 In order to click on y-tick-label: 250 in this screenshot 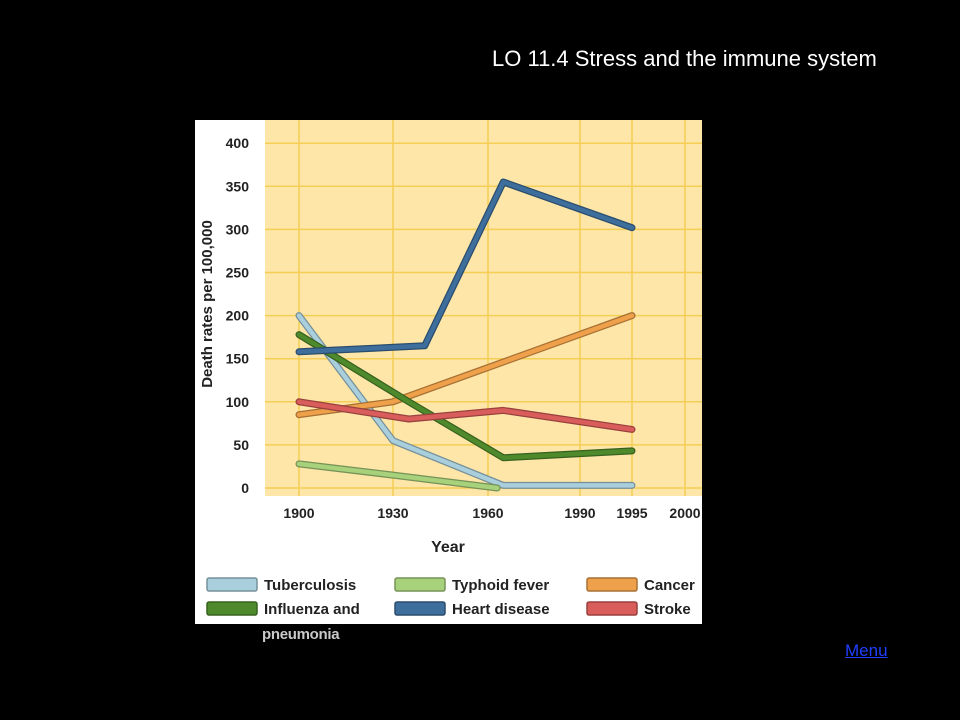, I will do `click(238, 273)`.